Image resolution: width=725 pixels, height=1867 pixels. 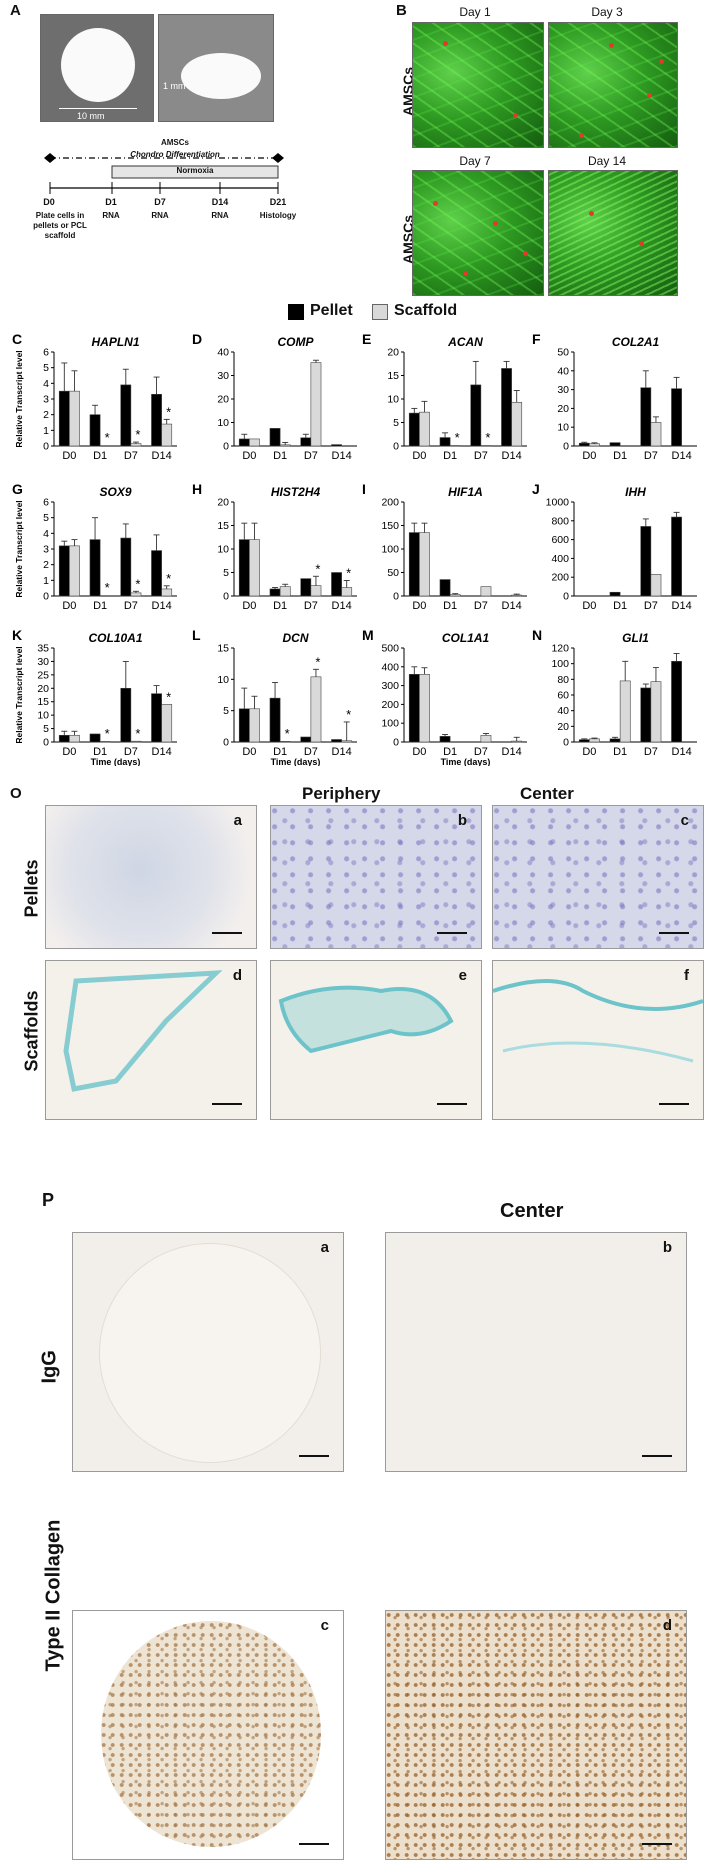 I want to click on histology-scaffold-whole: d, so click(x=151, y=1040).